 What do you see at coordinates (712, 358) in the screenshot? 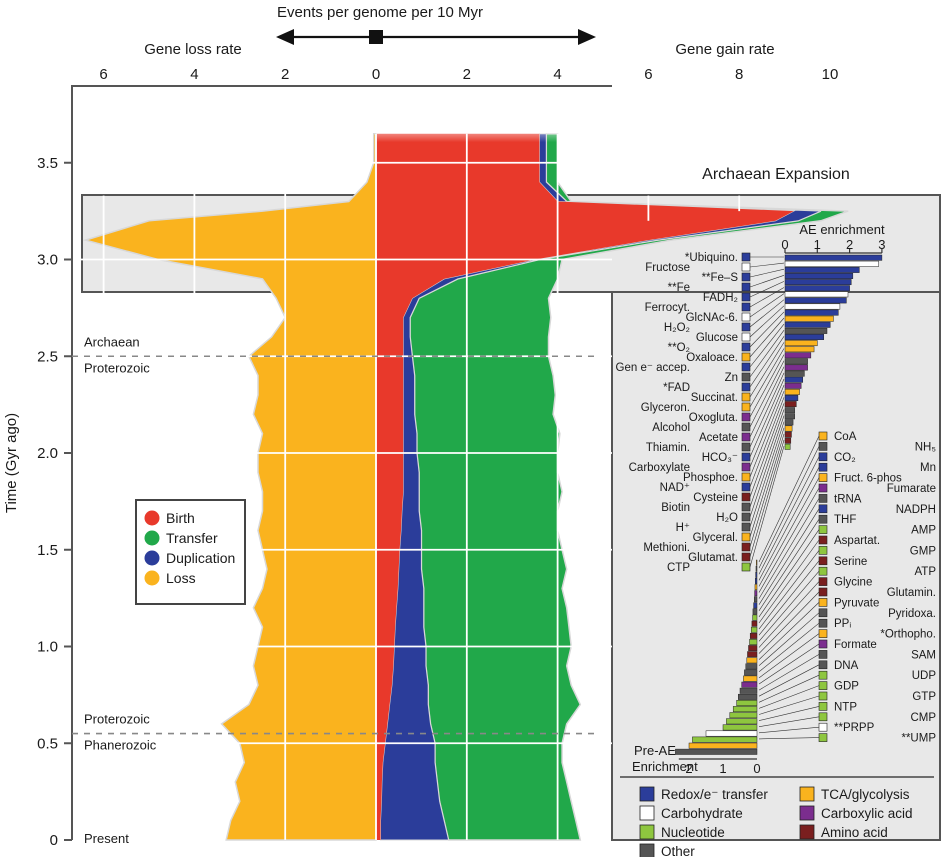
I see `inset-left-label: Oxaloace.` at bounding box center [712, 358].